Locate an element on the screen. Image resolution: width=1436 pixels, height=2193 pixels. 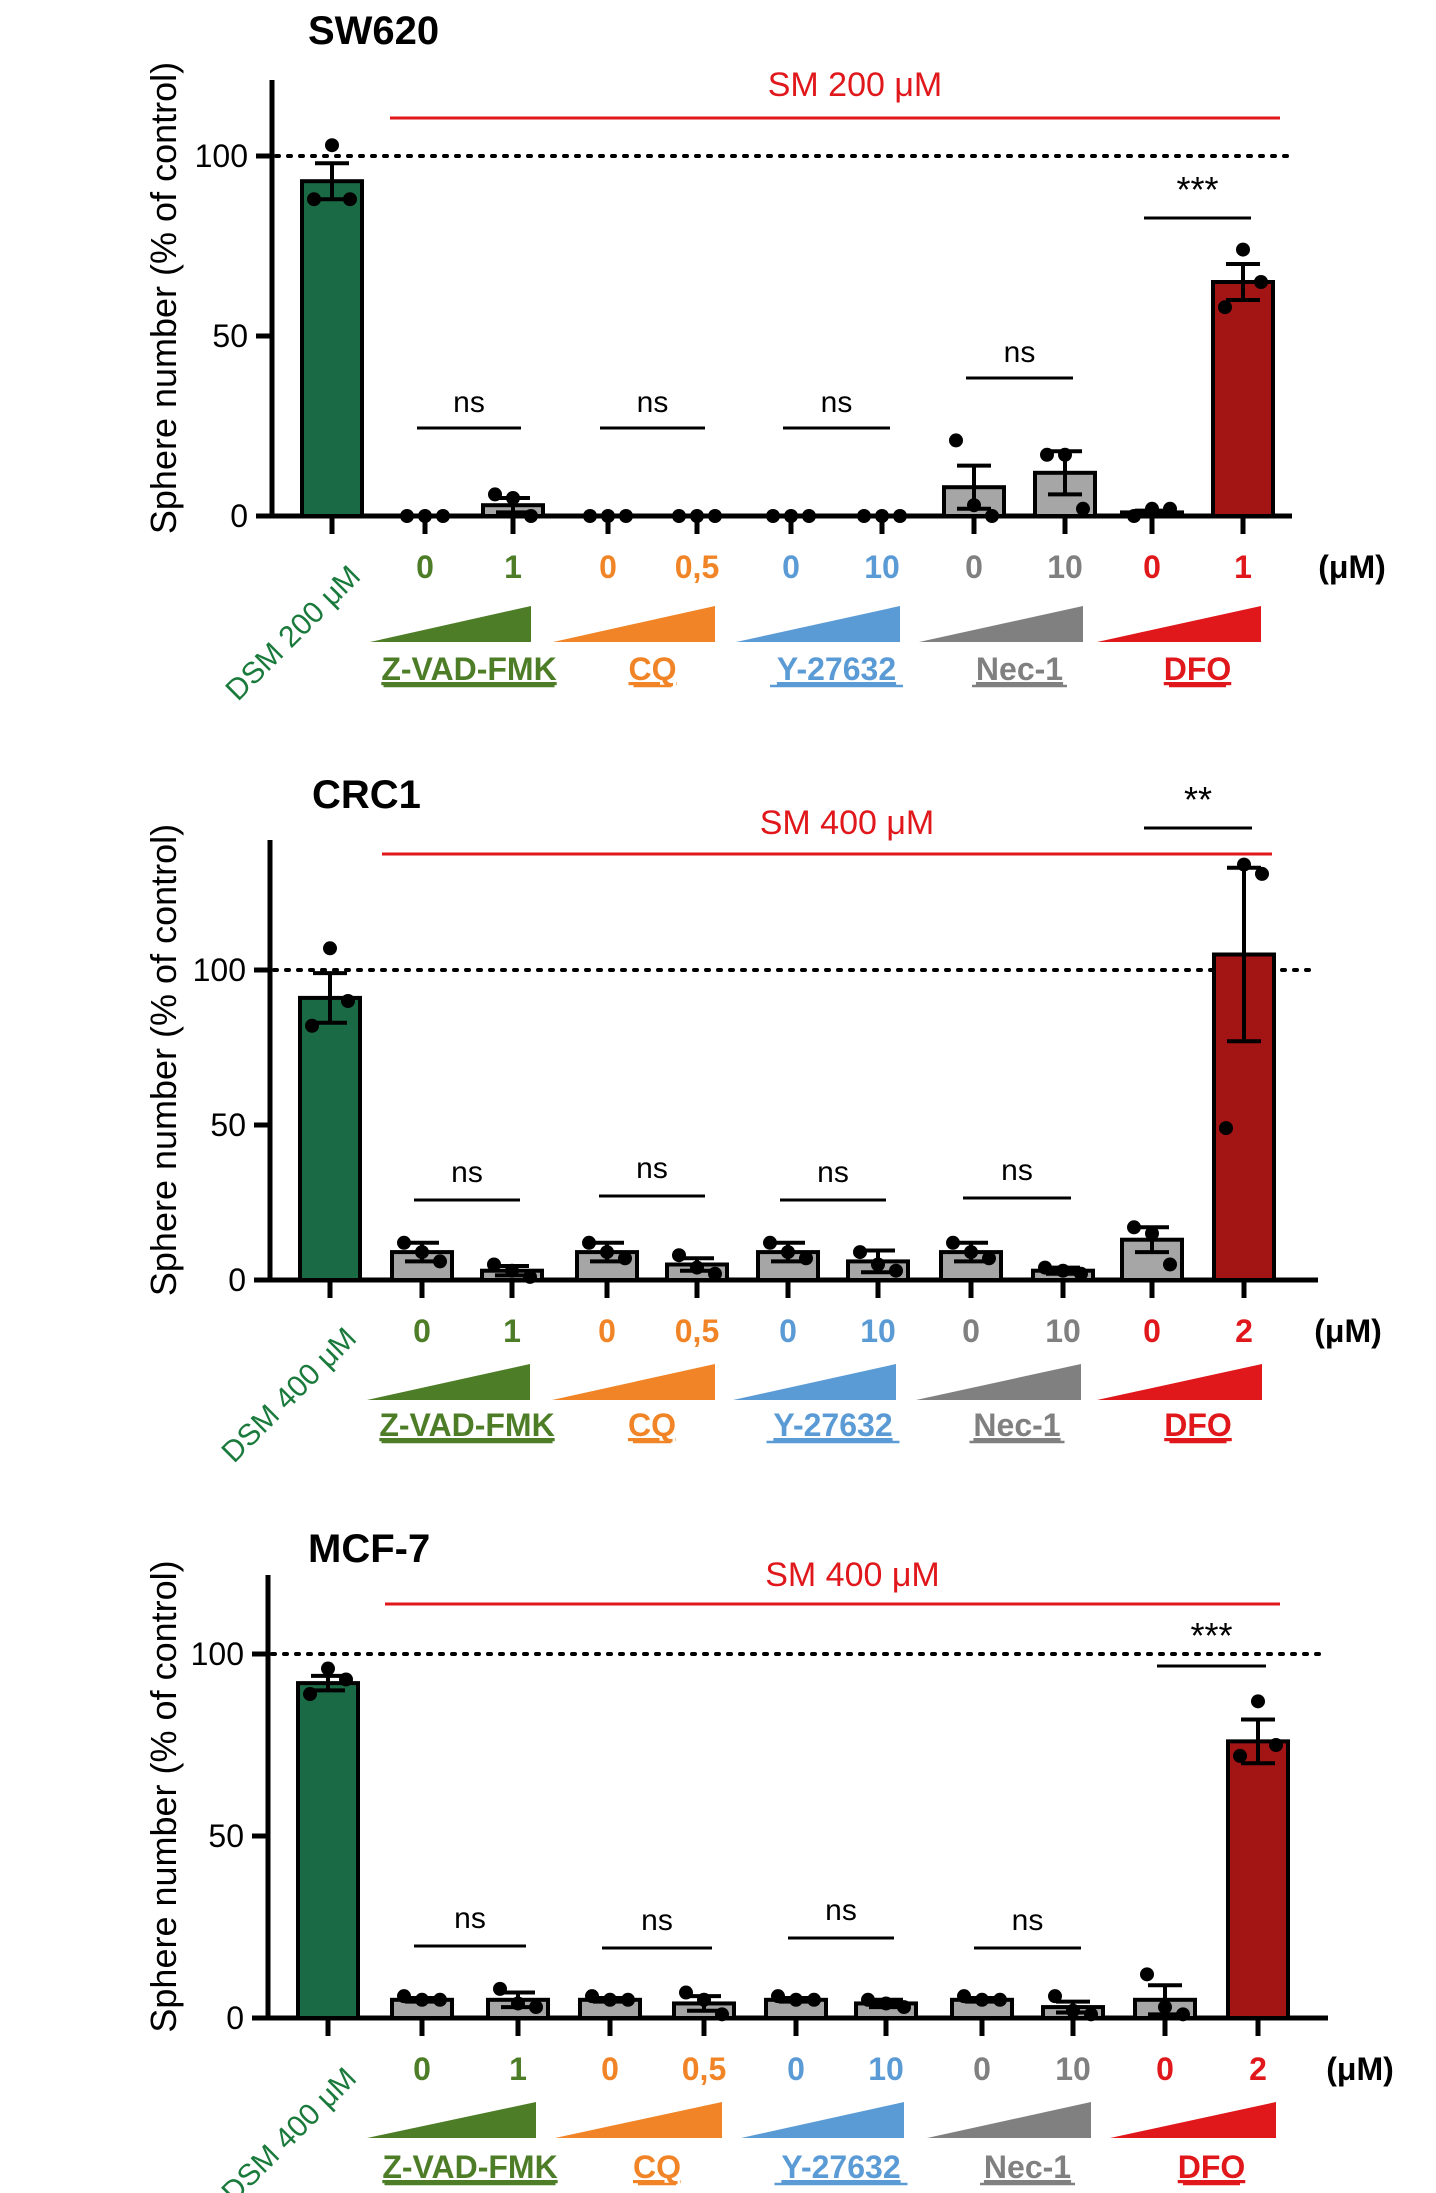
group-label: Nec-1 is located at coordinates (1019, 669).